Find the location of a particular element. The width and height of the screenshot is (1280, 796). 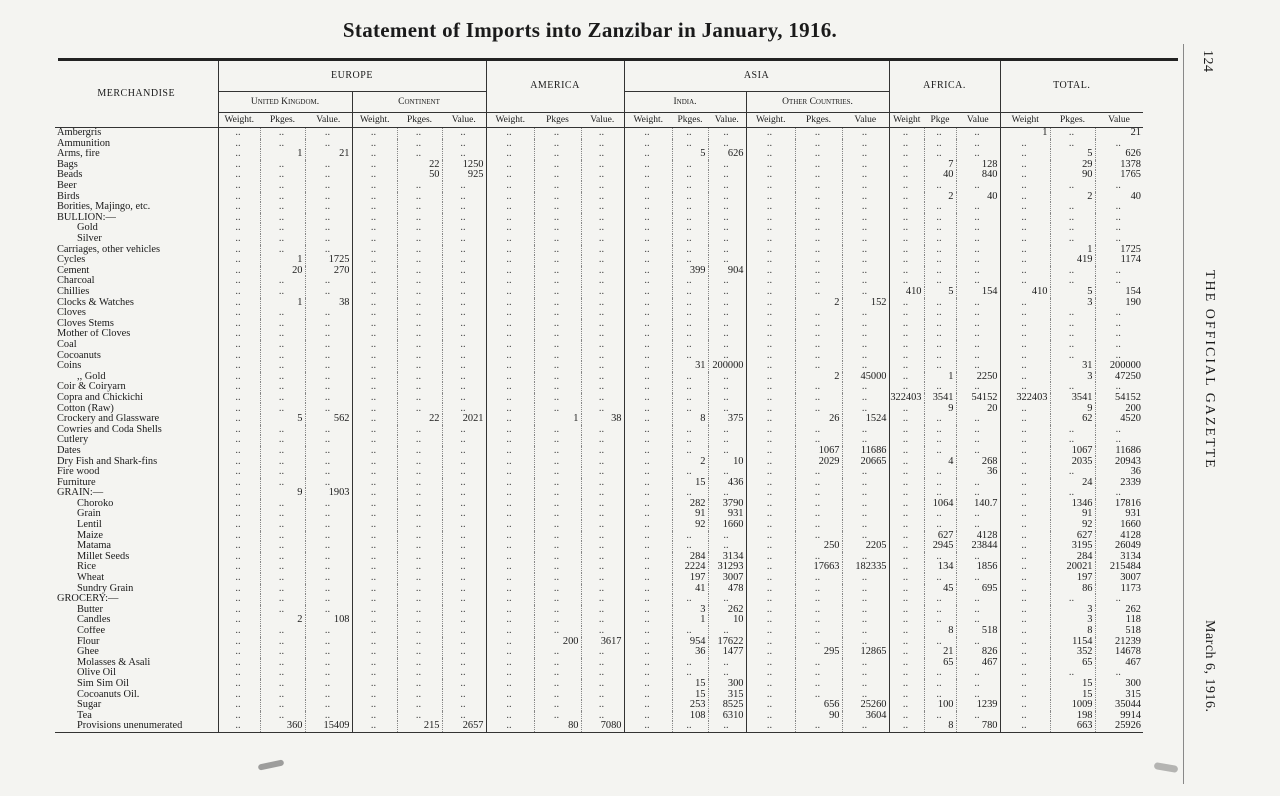

column-header: Value is located at coordinates (978, 120).